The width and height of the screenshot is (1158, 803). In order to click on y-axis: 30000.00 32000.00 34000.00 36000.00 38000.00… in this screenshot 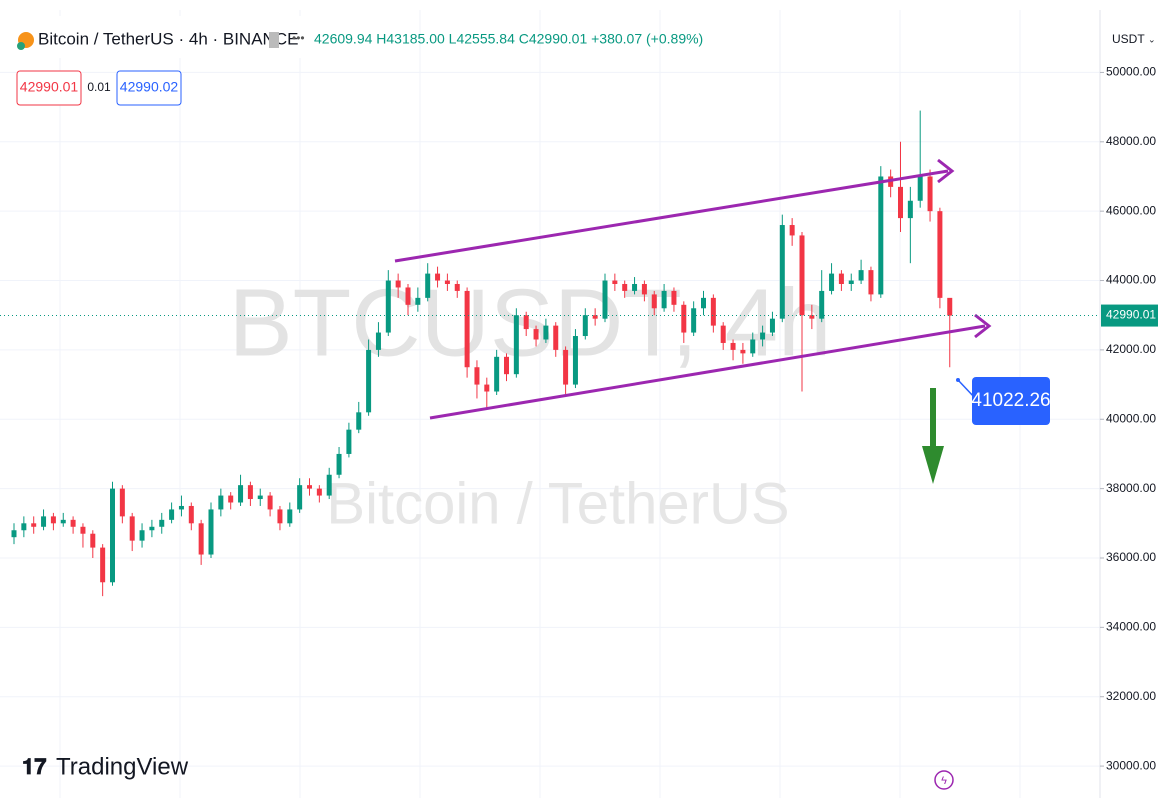, I will do `click(1128, 418)`.